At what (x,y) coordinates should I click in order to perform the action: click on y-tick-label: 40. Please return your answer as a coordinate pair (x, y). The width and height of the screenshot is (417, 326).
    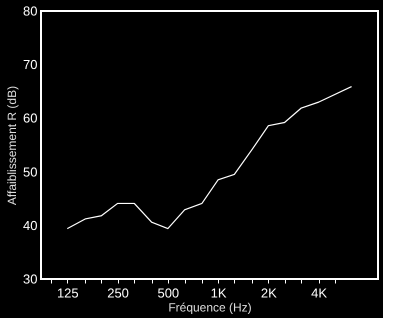
    Looking at the image, I should click on (30, 225).